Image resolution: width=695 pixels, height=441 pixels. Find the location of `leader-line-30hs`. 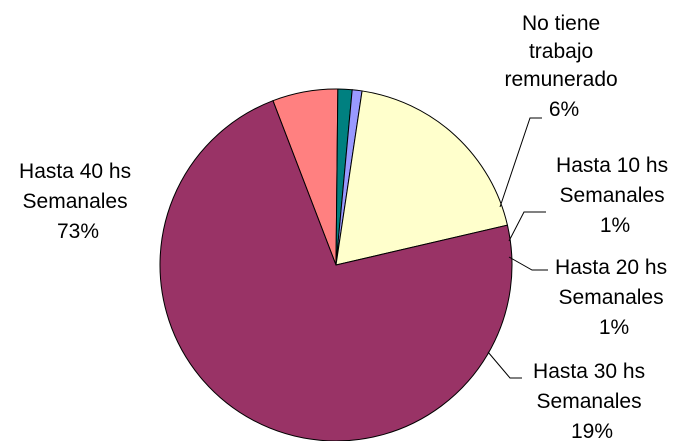

leader-line-30hs is located at coordinates (504, 365).